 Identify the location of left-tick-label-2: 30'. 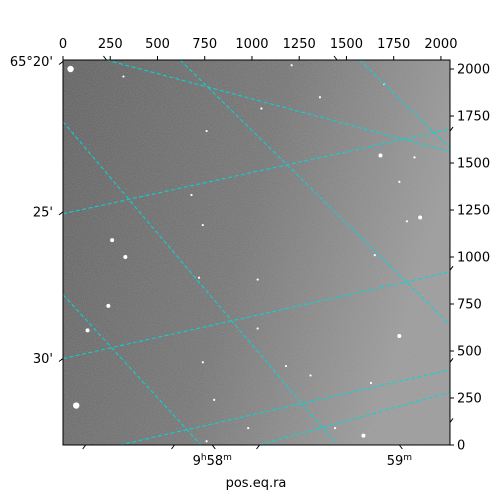
(43, 359).